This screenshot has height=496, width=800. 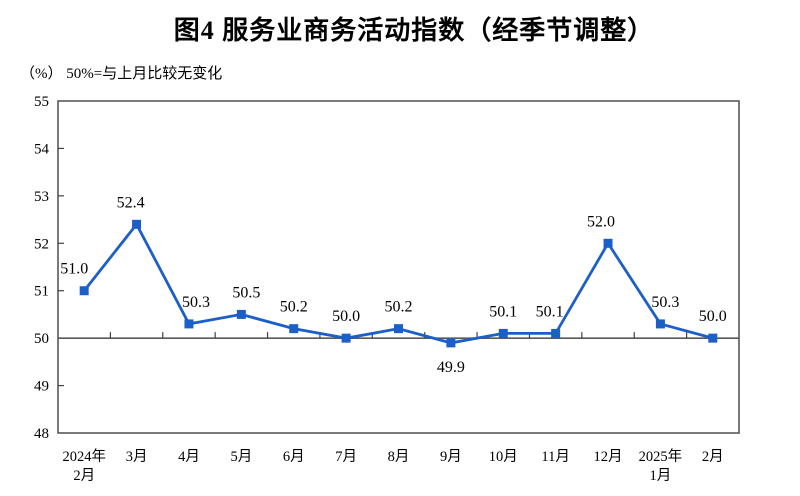 I want to click on x-axis-label: 9月, so click(x=451, y=457).